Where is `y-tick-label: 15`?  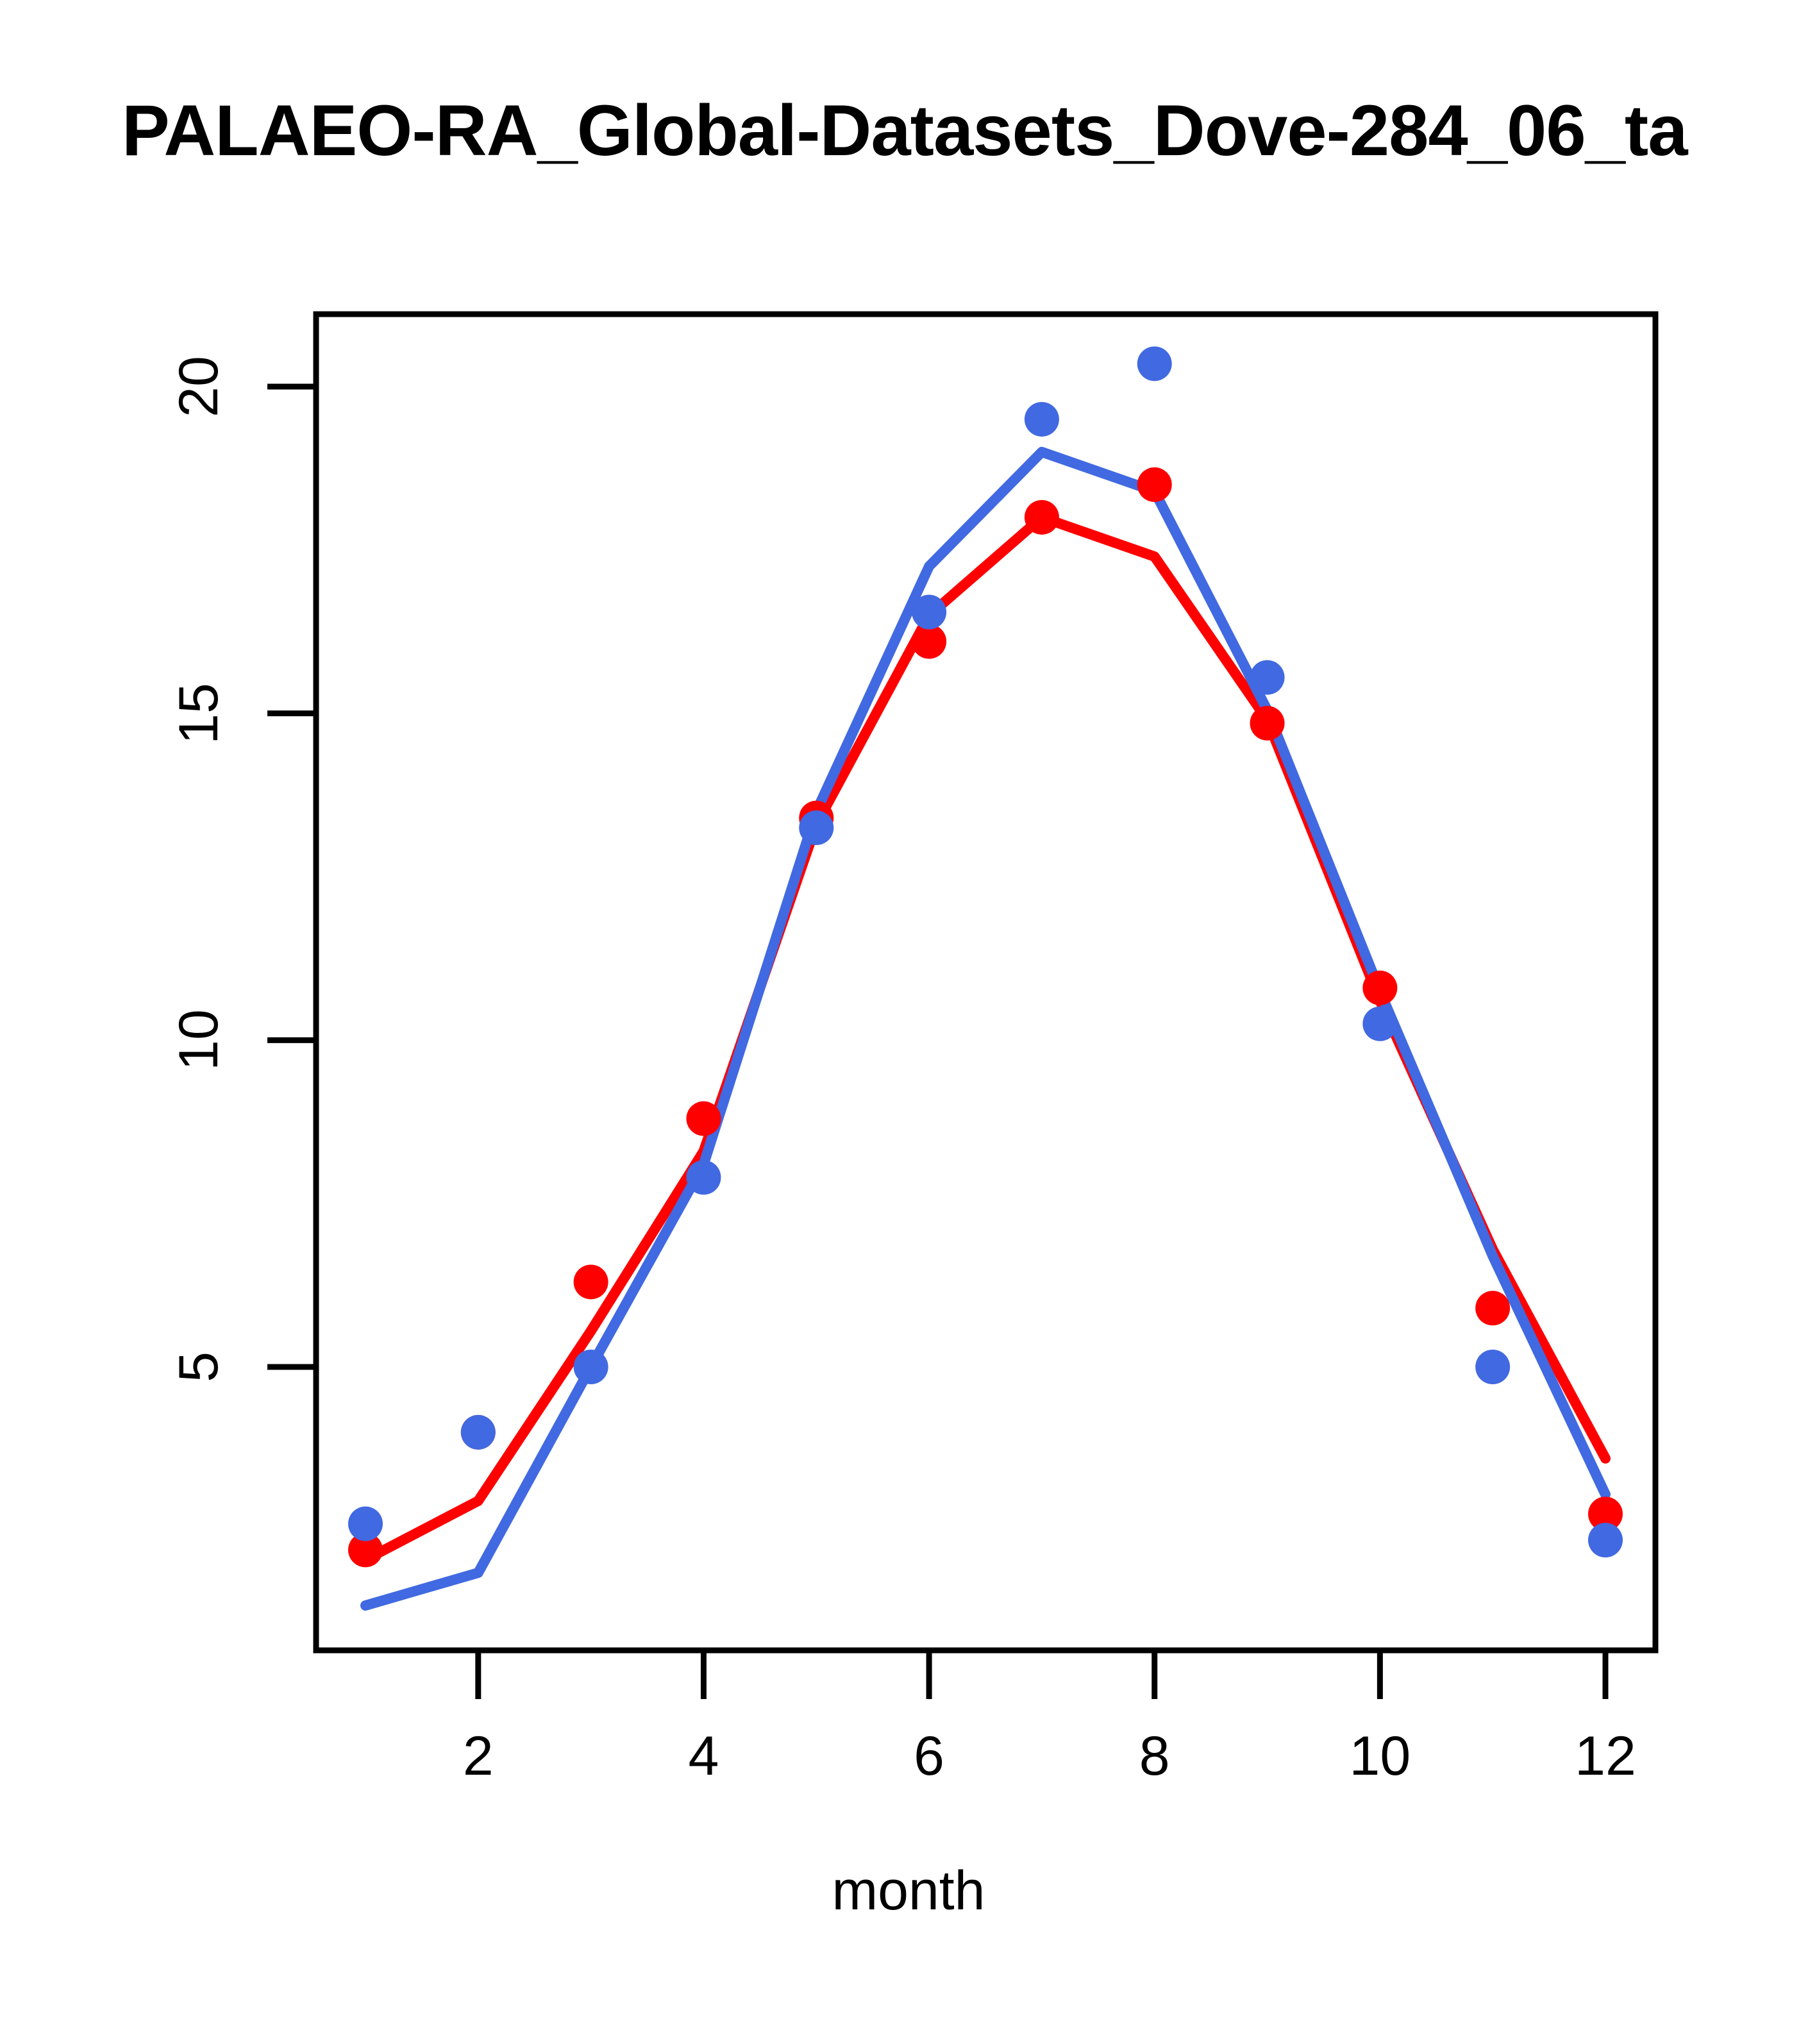
y-tick-label: 15 is located at coordinates (199, 713).